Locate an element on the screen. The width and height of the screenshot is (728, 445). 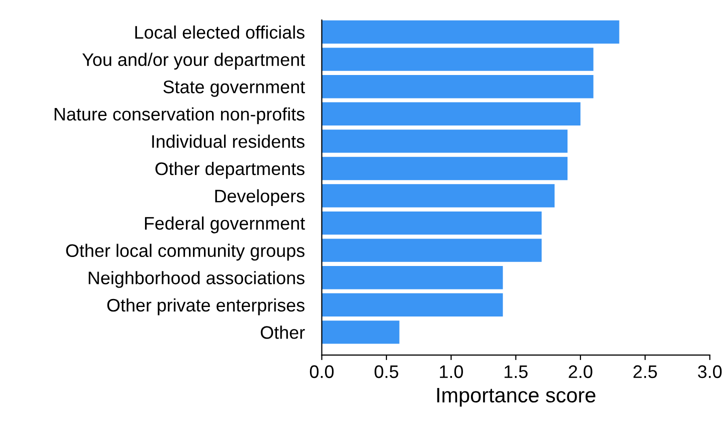
y-tick-label: Other is located at coordinates (282, 332).